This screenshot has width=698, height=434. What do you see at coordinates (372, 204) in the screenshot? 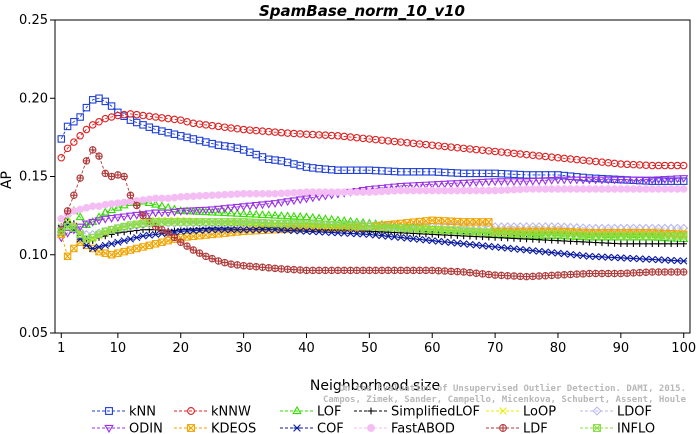
I see `series-fastabod` at bounding box center [372, 204].